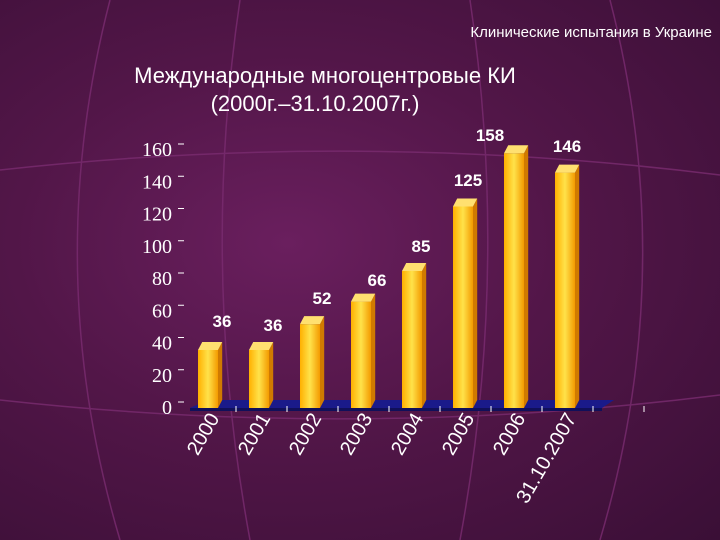  What do you see at coordinates (377, 280) in the screenshot?
I see `data-label: 66` at bounding box center [377, 280].